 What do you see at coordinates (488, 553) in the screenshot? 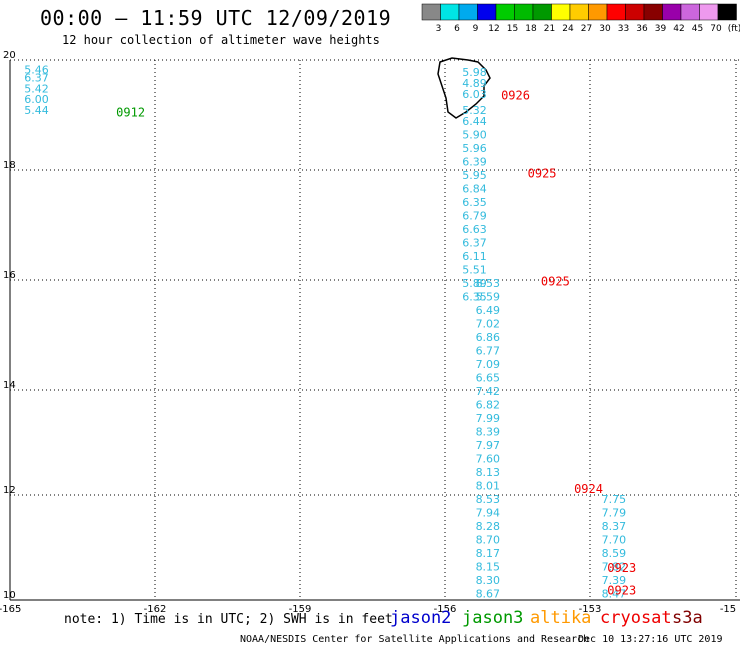
I see `wave-height-point: 8.17` at bounding box center [488, 553].